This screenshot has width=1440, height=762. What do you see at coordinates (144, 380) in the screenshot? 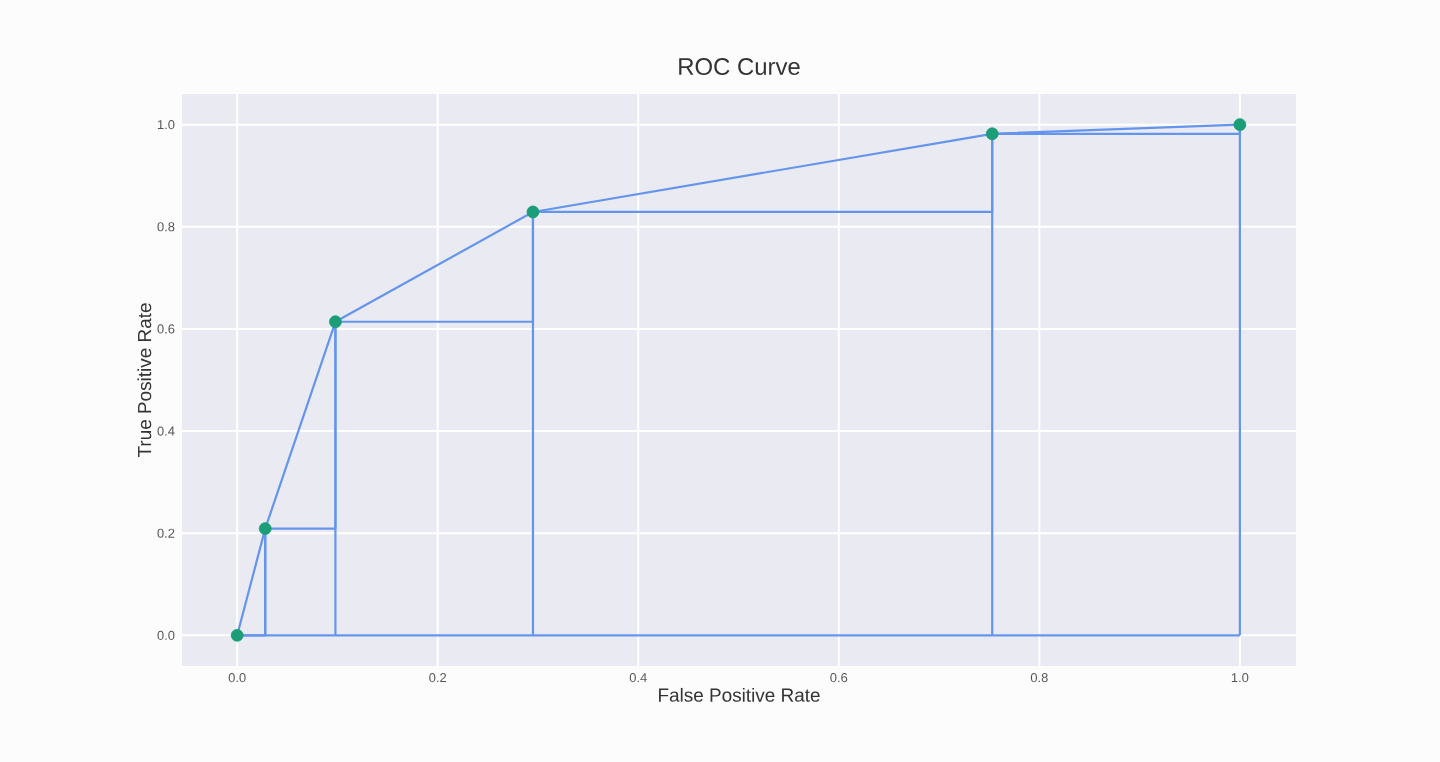
I see `y-axis-title: True Positive Rate` at bounding box center [144, 380].